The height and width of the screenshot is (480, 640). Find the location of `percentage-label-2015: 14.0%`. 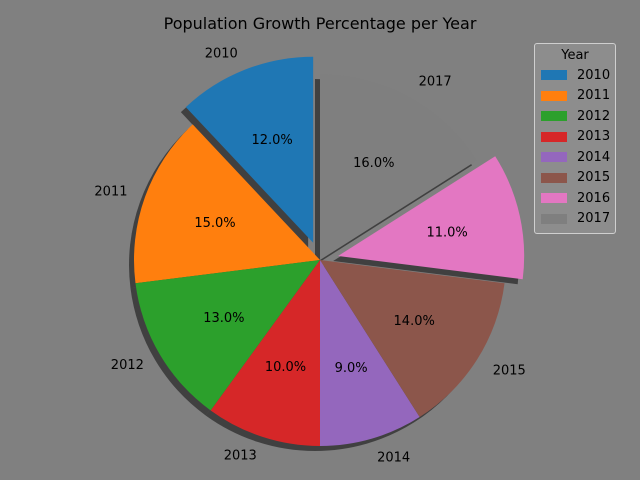

percentage-label-2015: 14.0% is located at coordinates (414, 321).